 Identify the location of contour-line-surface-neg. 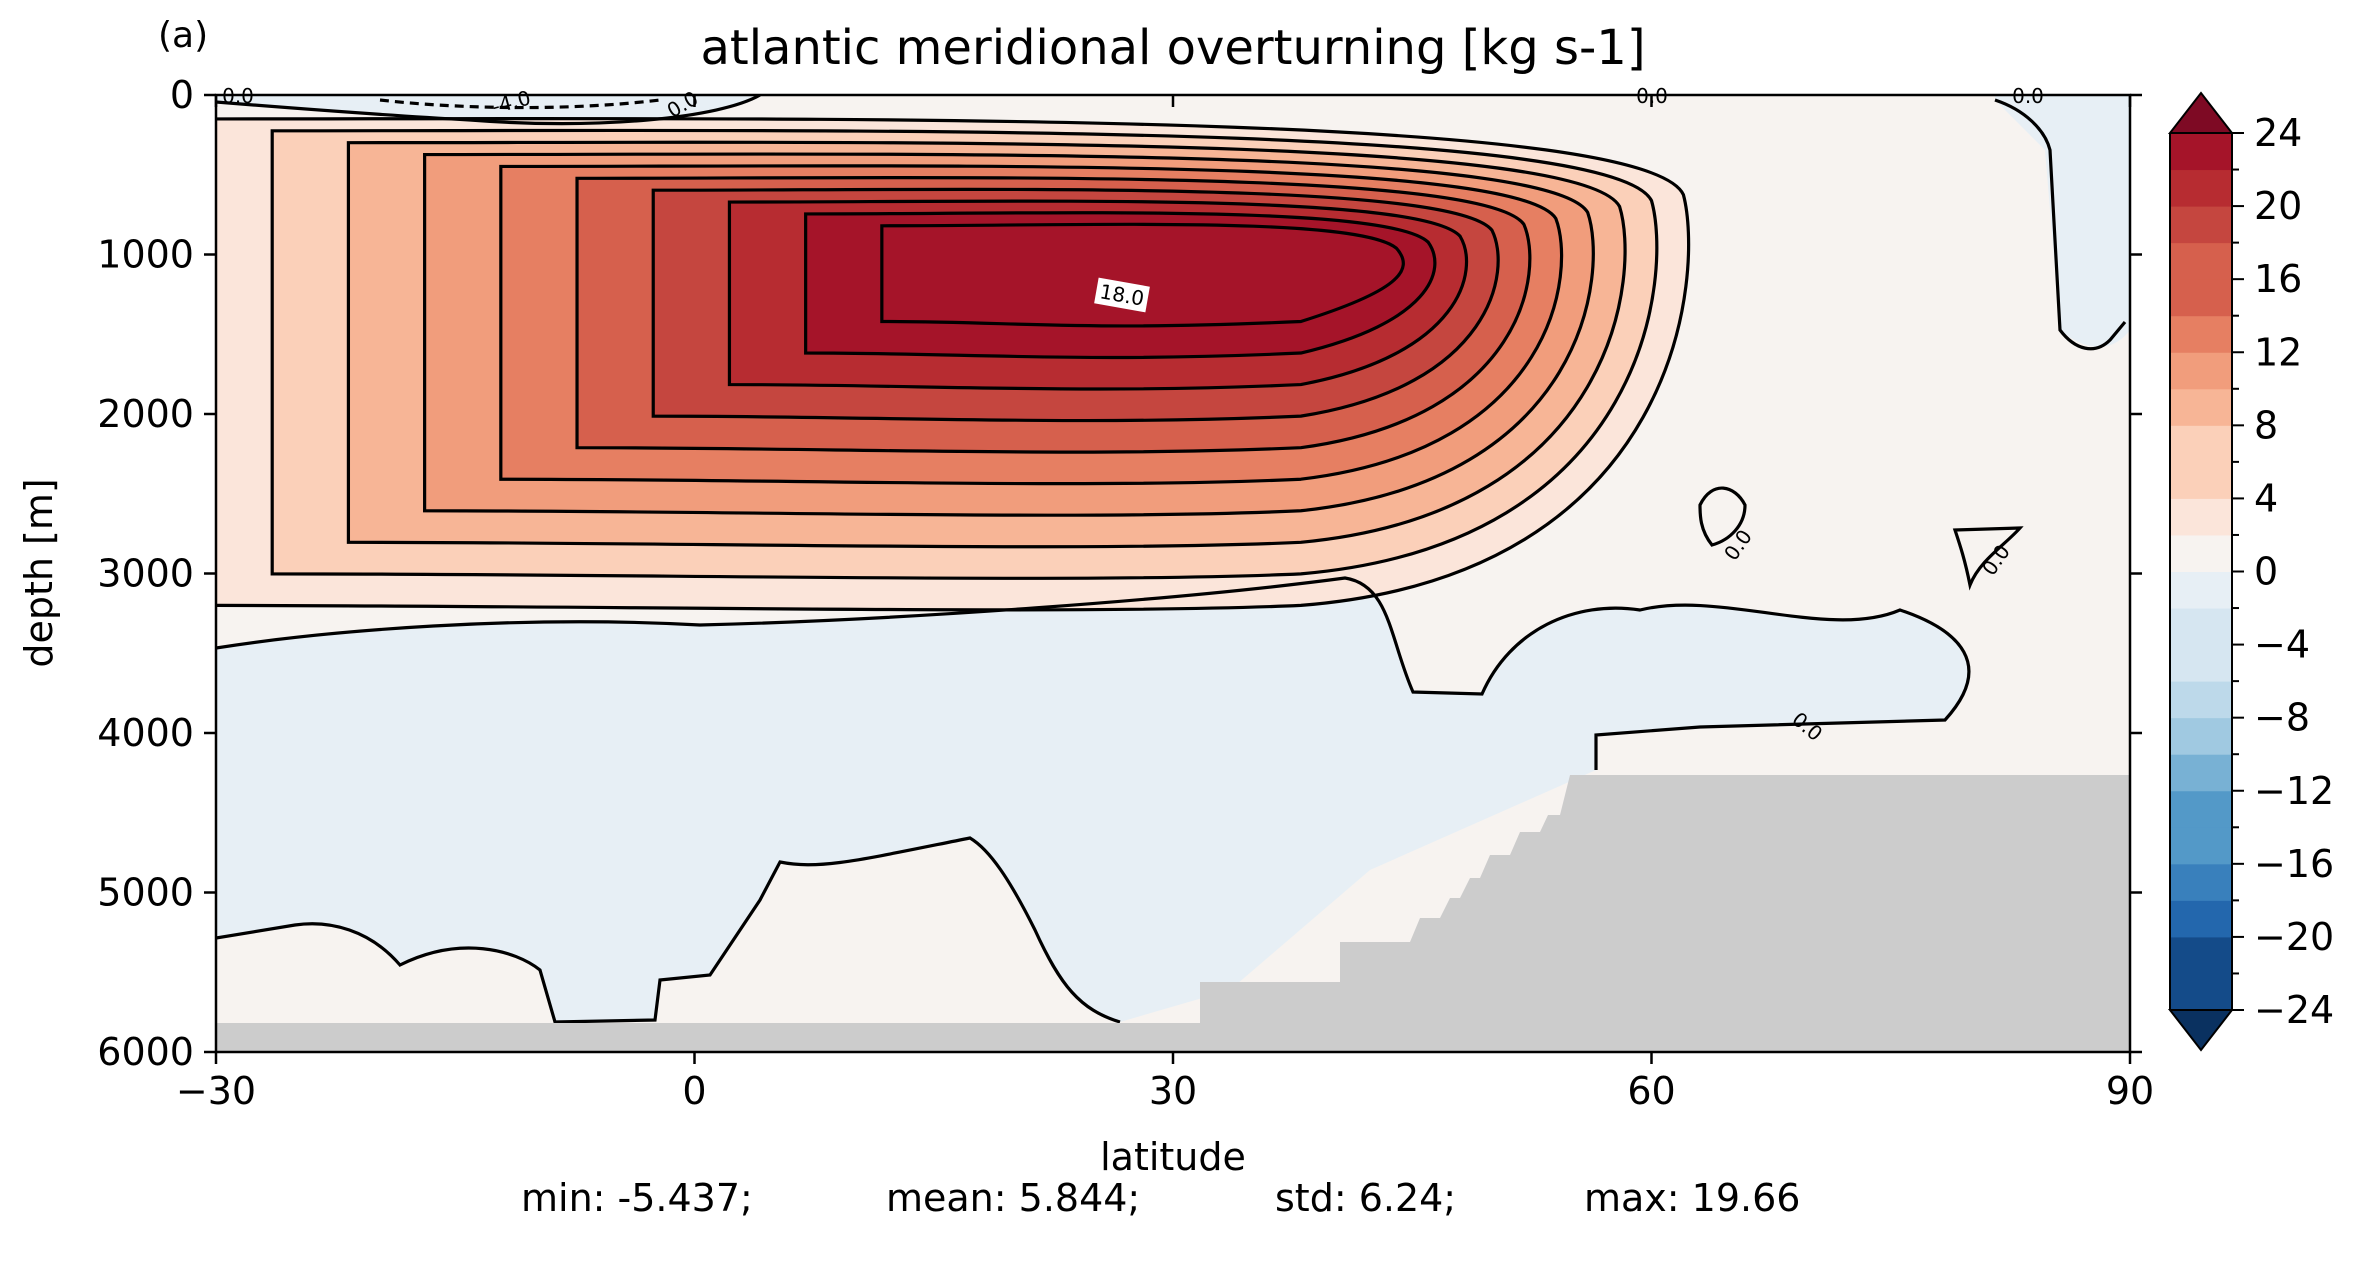
(520, 104).